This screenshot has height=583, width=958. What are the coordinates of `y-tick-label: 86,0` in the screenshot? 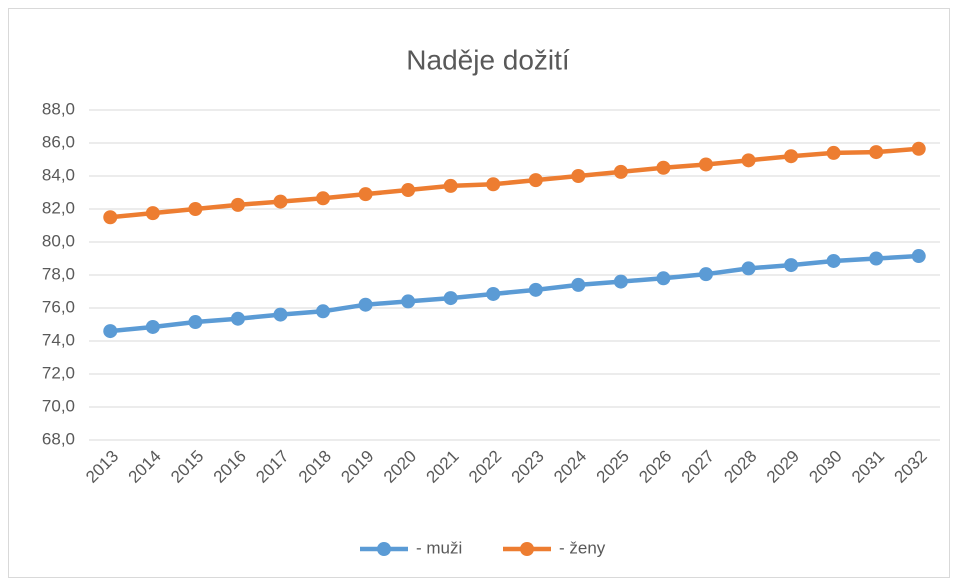 It's located at (58, 141).